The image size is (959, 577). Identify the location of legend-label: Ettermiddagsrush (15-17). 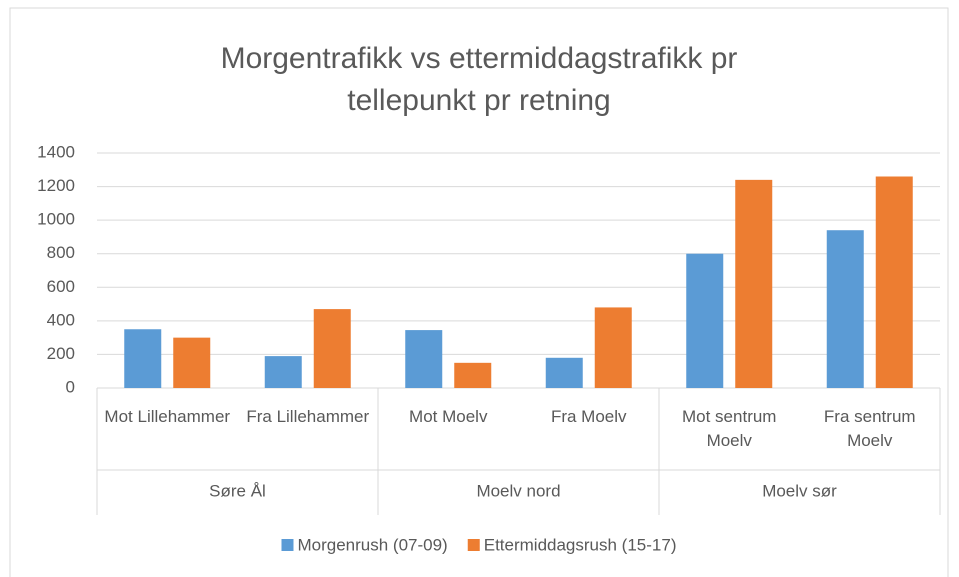
(580, 544).